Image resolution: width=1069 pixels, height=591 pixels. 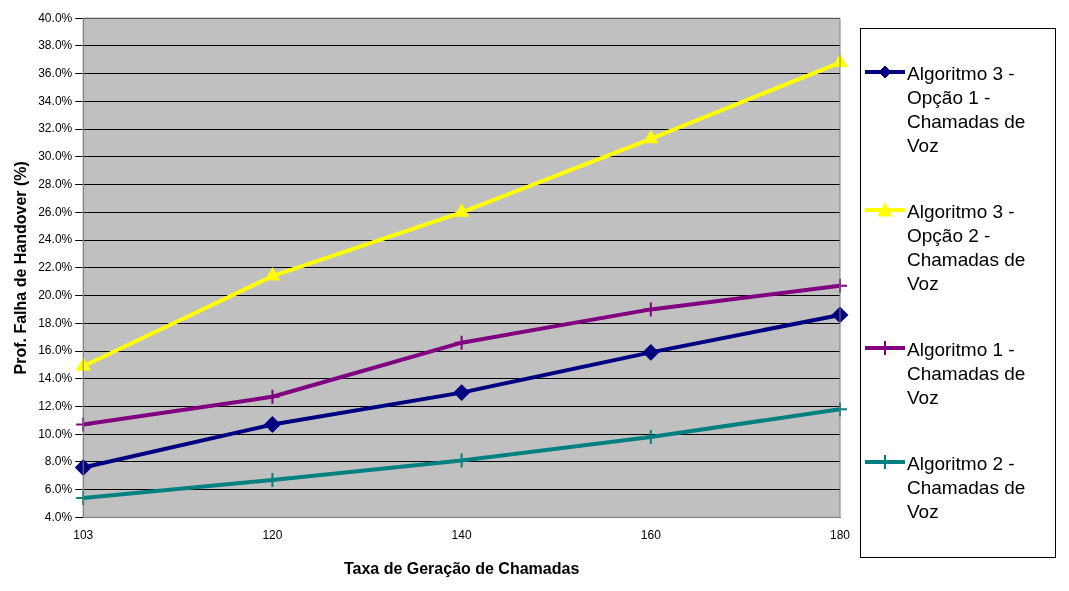 I want to click on y-axis-title: Prof. Falha de Handover (%), so click(x=21, y=268).